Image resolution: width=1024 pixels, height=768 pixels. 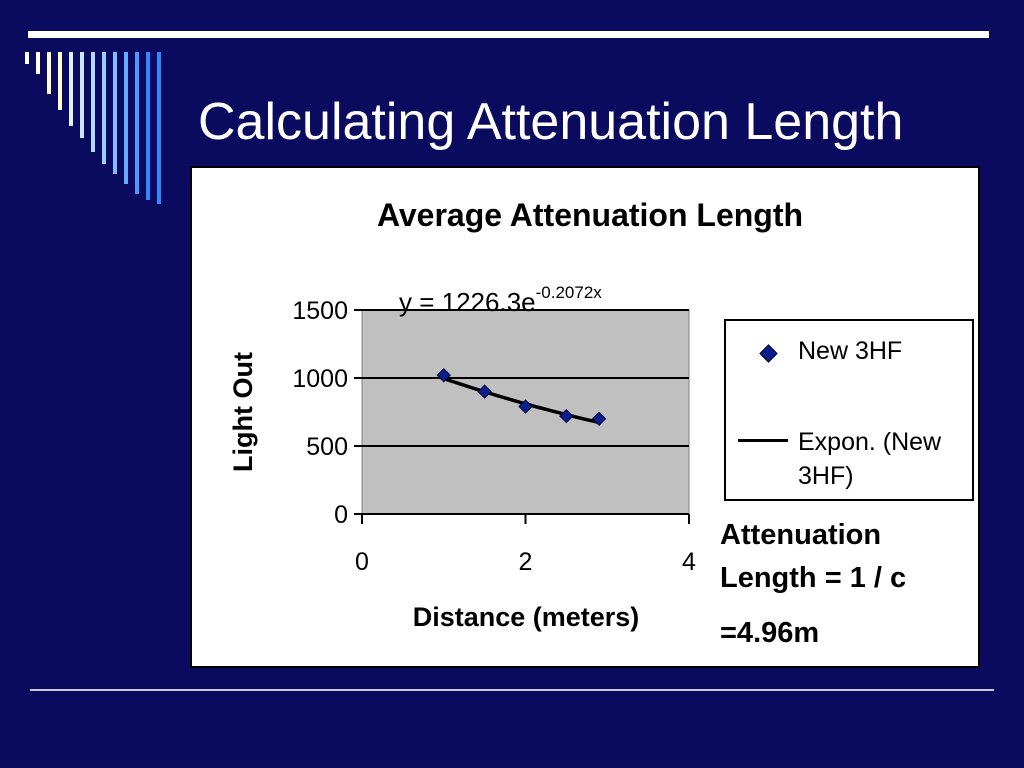 What do you see at coordinates (327, 447) in the screenshot?
I see `y-tick-label: 500` at bounding box center [327, 447].